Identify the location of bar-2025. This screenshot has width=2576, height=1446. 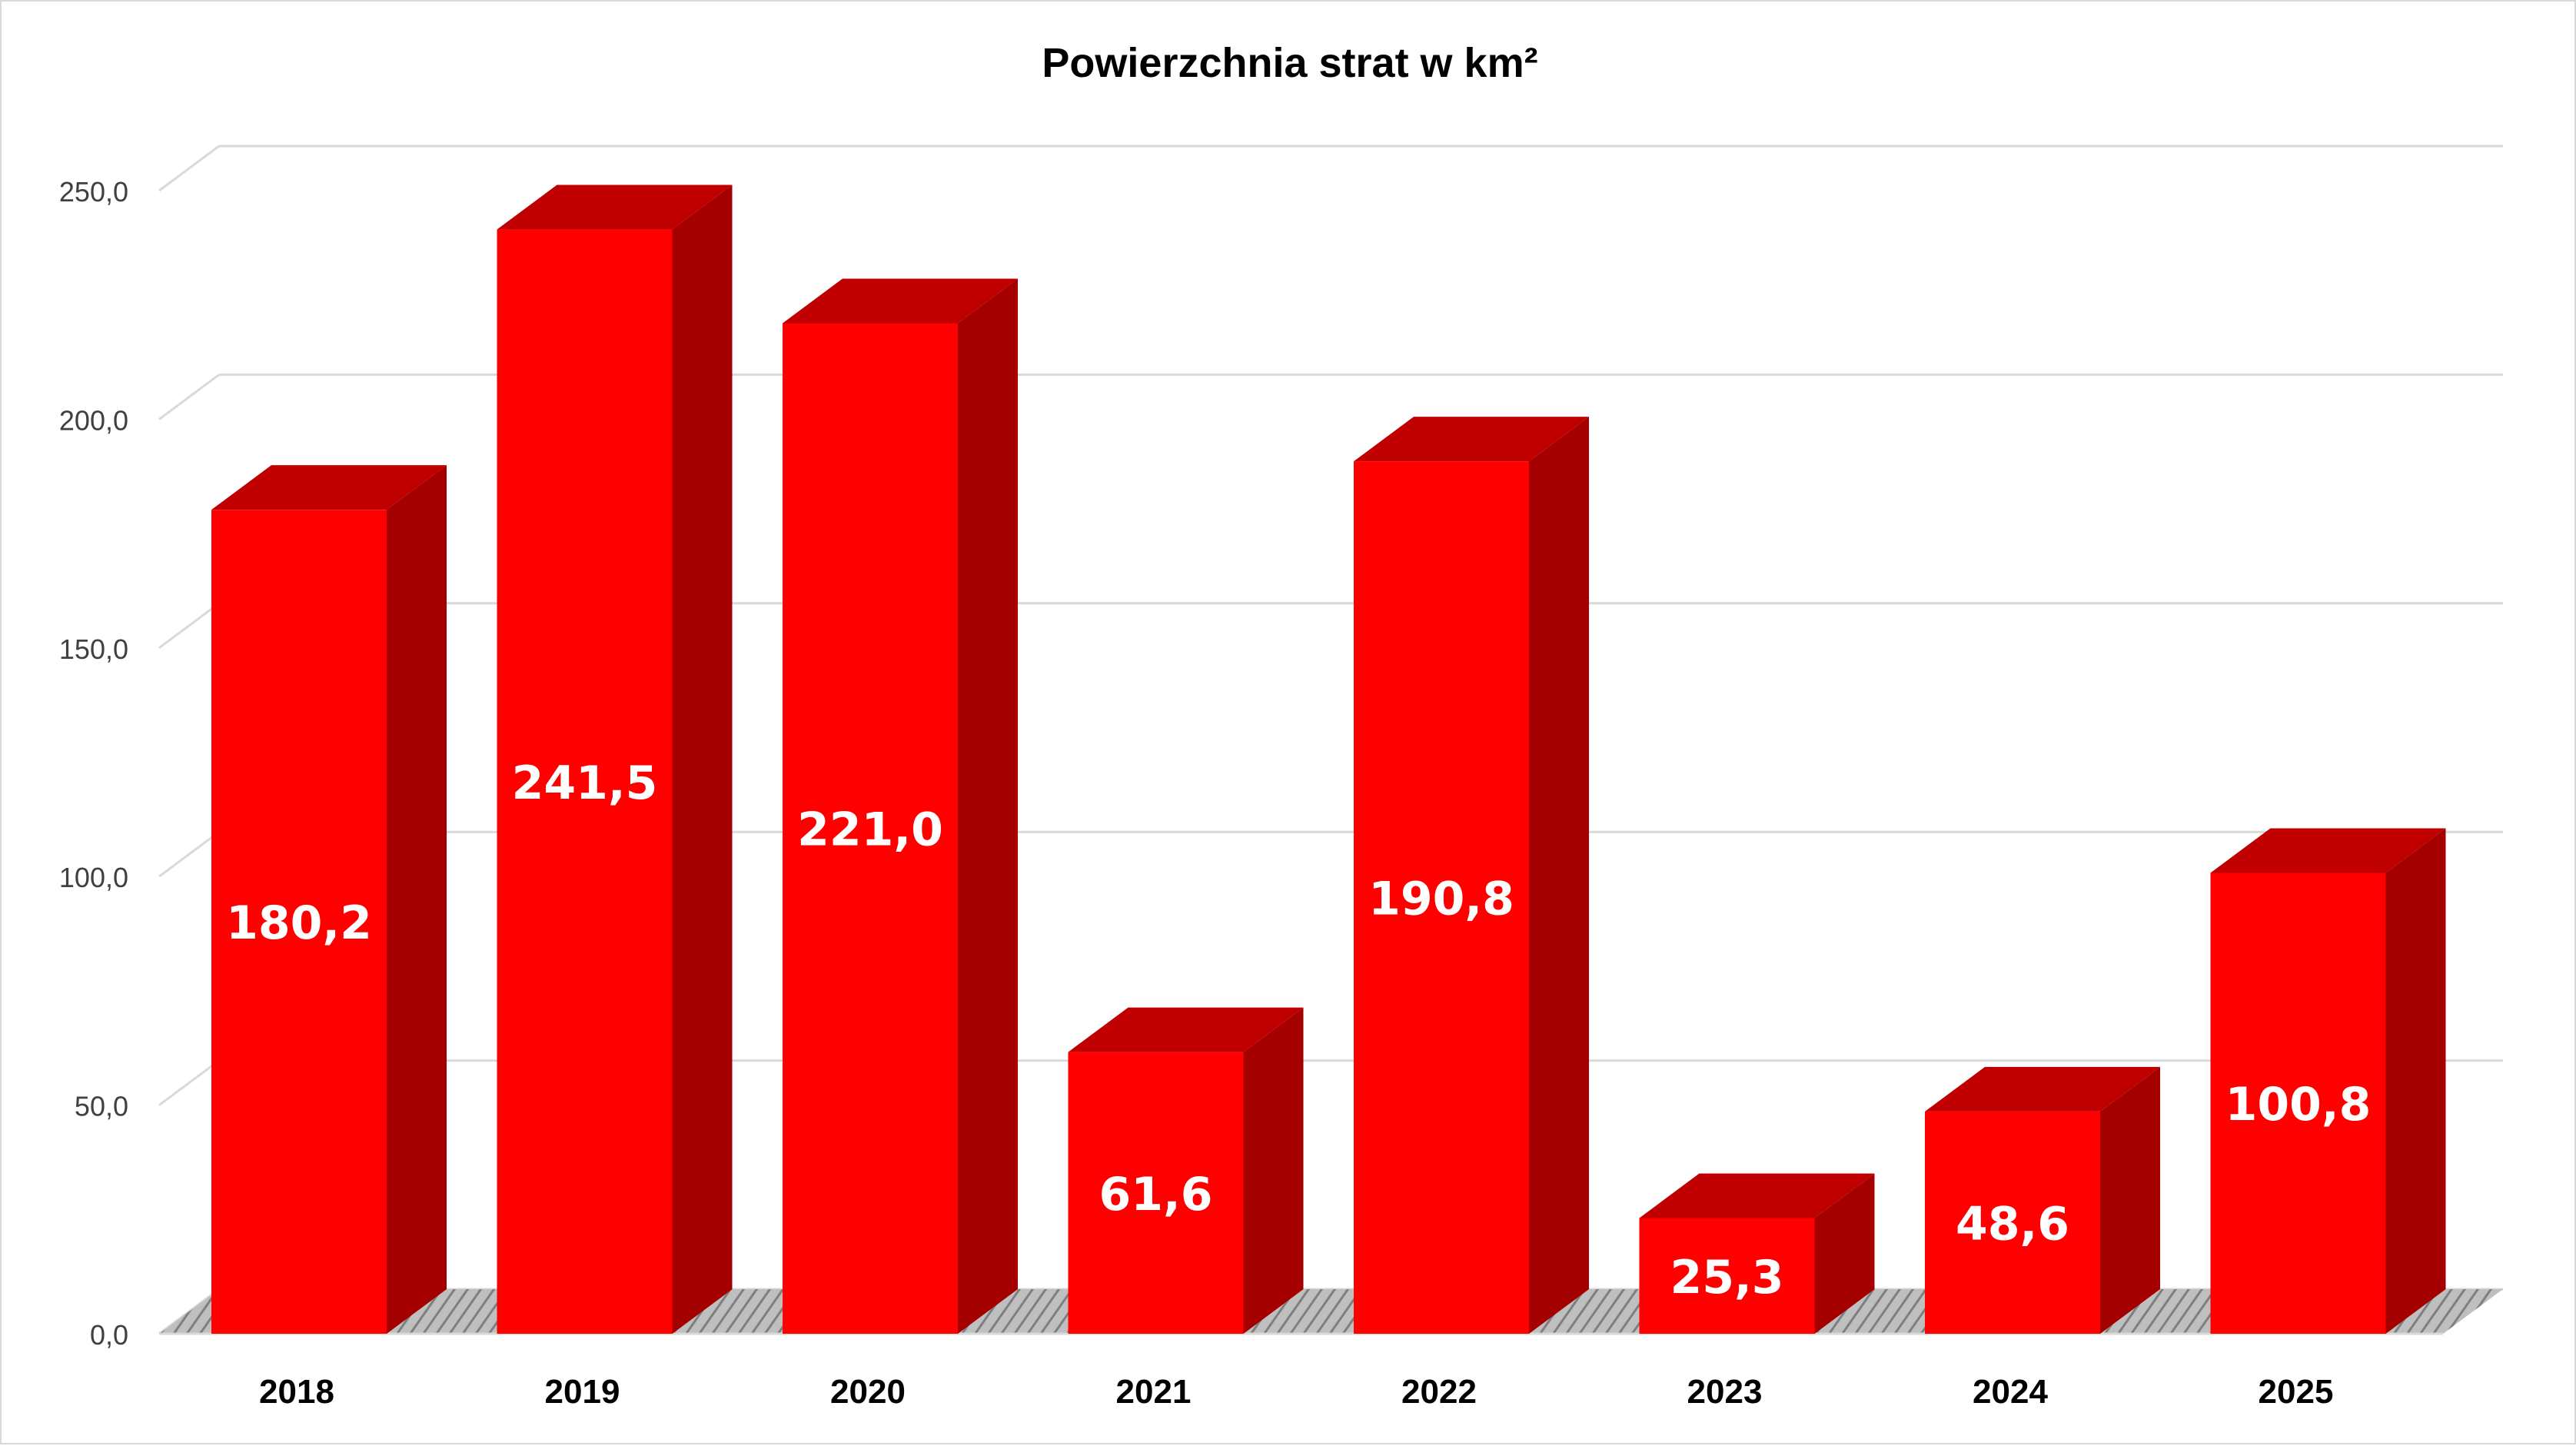
(2328, 1081).